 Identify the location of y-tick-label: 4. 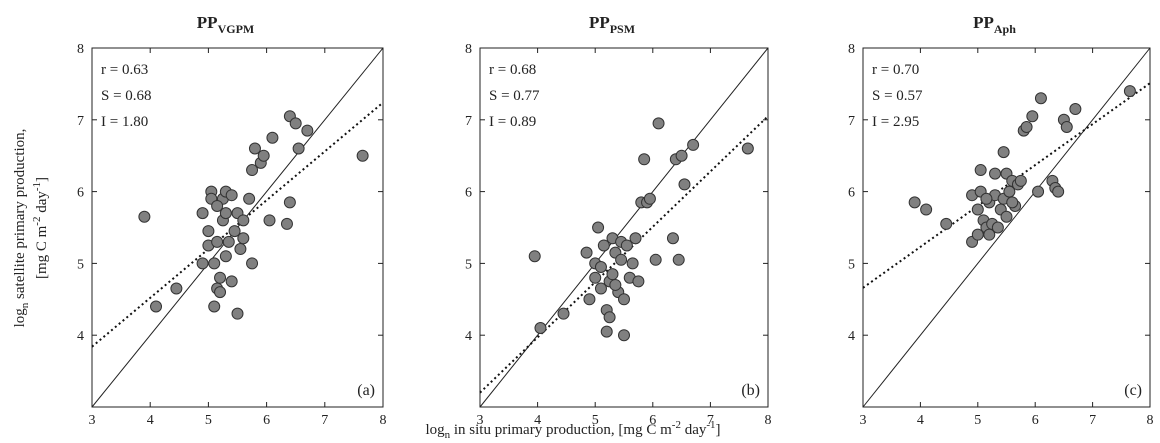
(80, 336).